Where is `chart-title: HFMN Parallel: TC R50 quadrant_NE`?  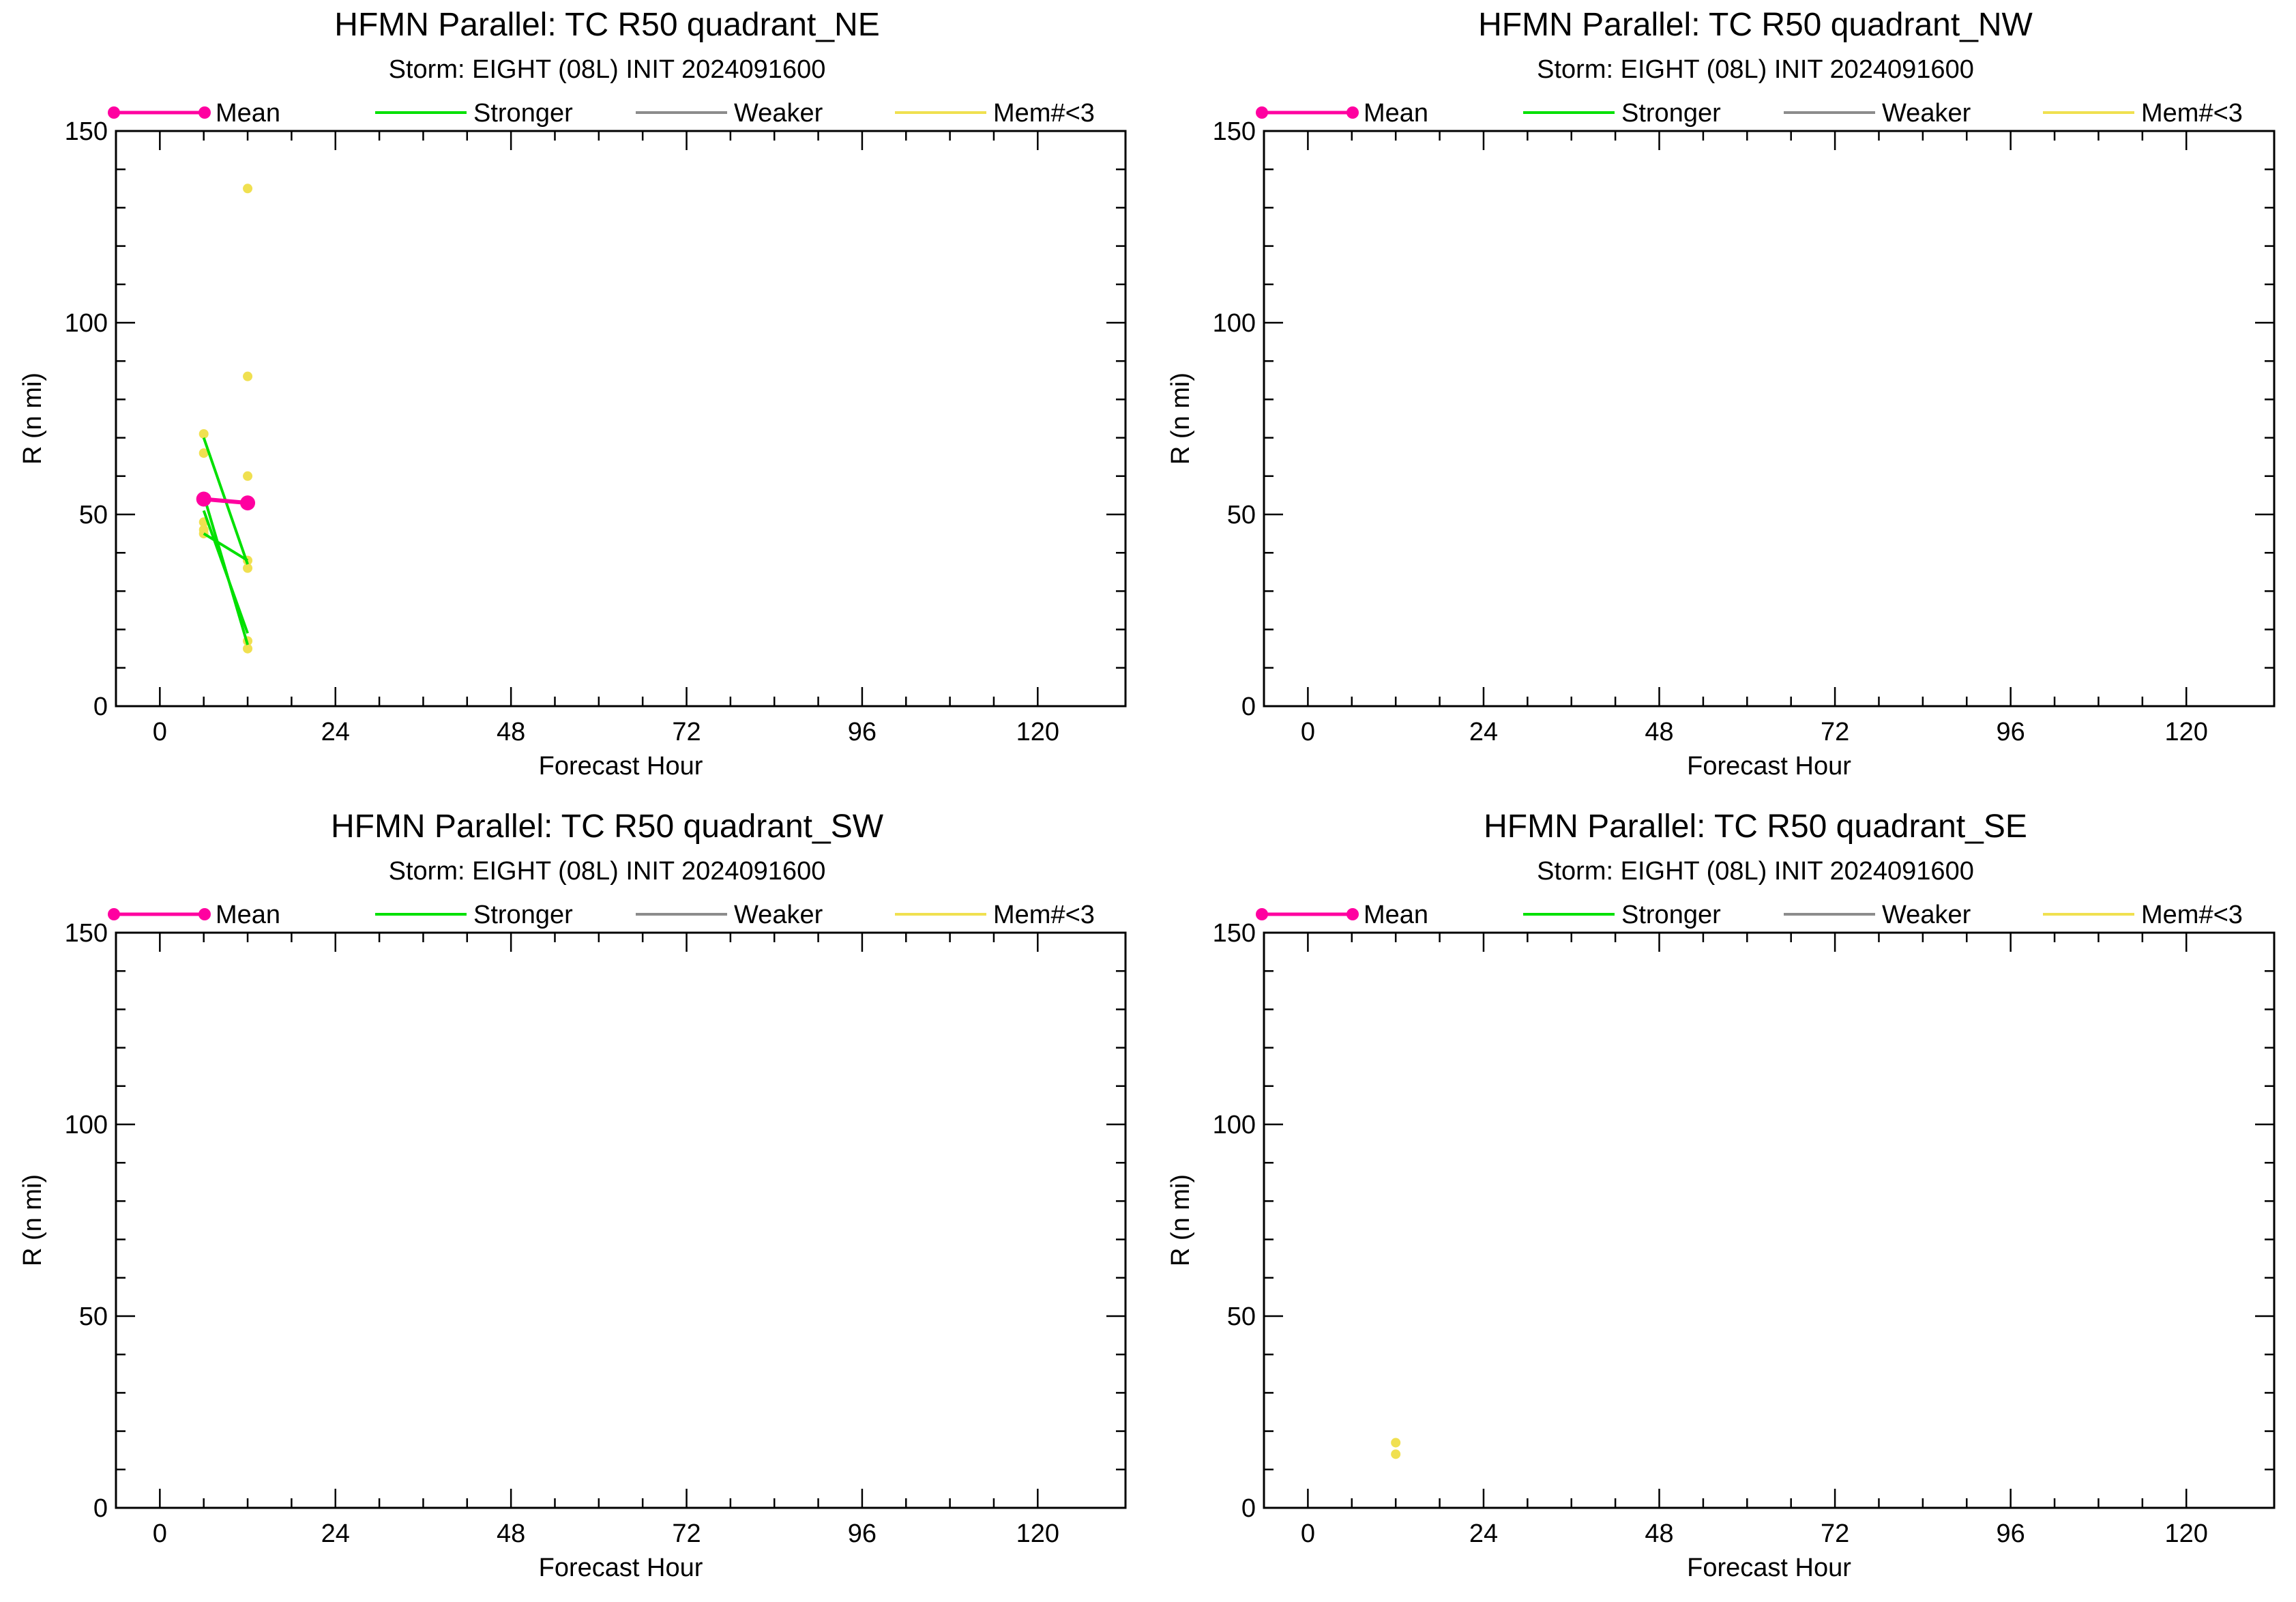 chart-title: HFMN Parallel: TC R50 quadrant_NE is located at coordinates (606, 25).